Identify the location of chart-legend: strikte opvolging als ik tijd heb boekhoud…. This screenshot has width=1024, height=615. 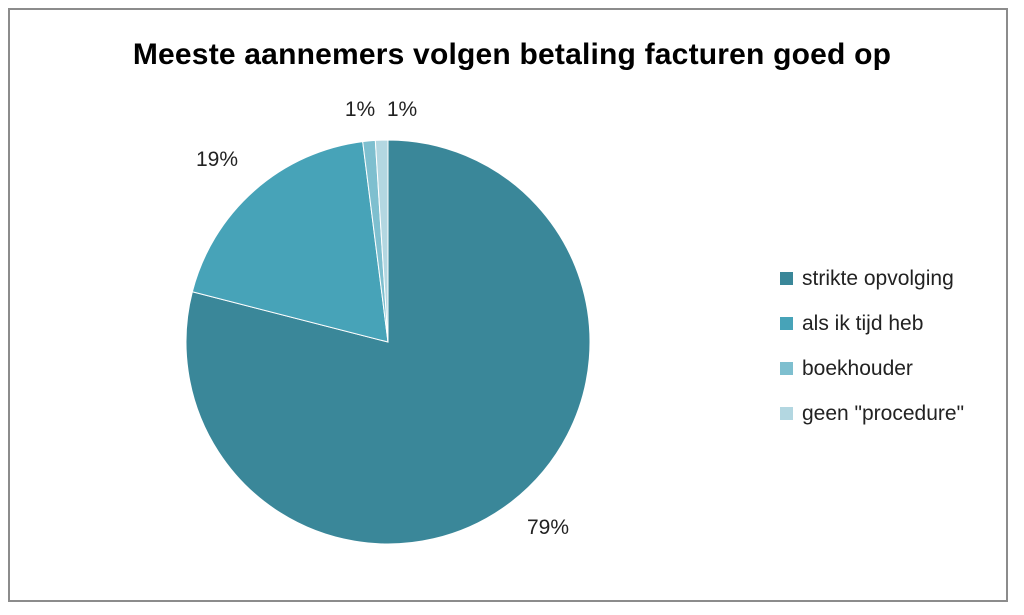
(872, 346).